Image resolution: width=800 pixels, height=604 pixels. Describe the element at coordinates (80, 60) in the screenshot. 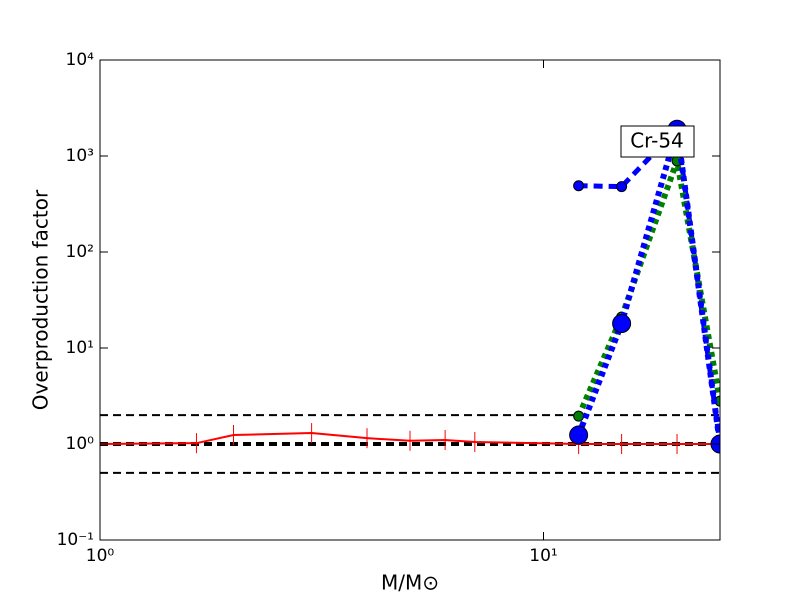

I see `y-tick-label: 10⁴` at that location.